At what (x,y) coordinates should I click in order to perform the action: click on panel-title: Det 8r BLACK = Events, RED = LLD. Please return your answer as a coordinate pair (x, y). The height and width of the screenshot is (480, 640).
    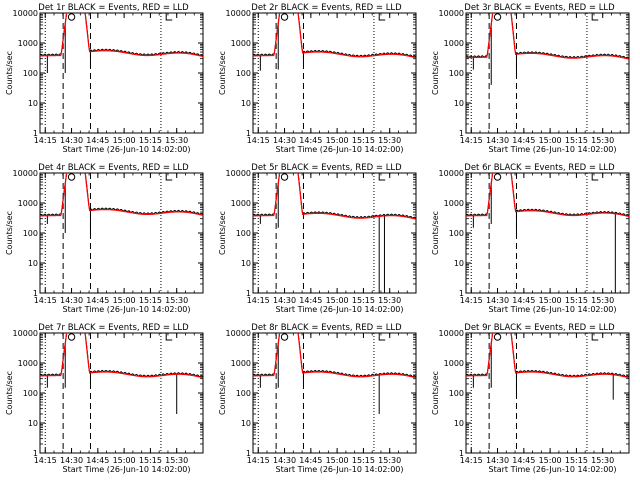
    Looking at the image, I should click on (326, 328).